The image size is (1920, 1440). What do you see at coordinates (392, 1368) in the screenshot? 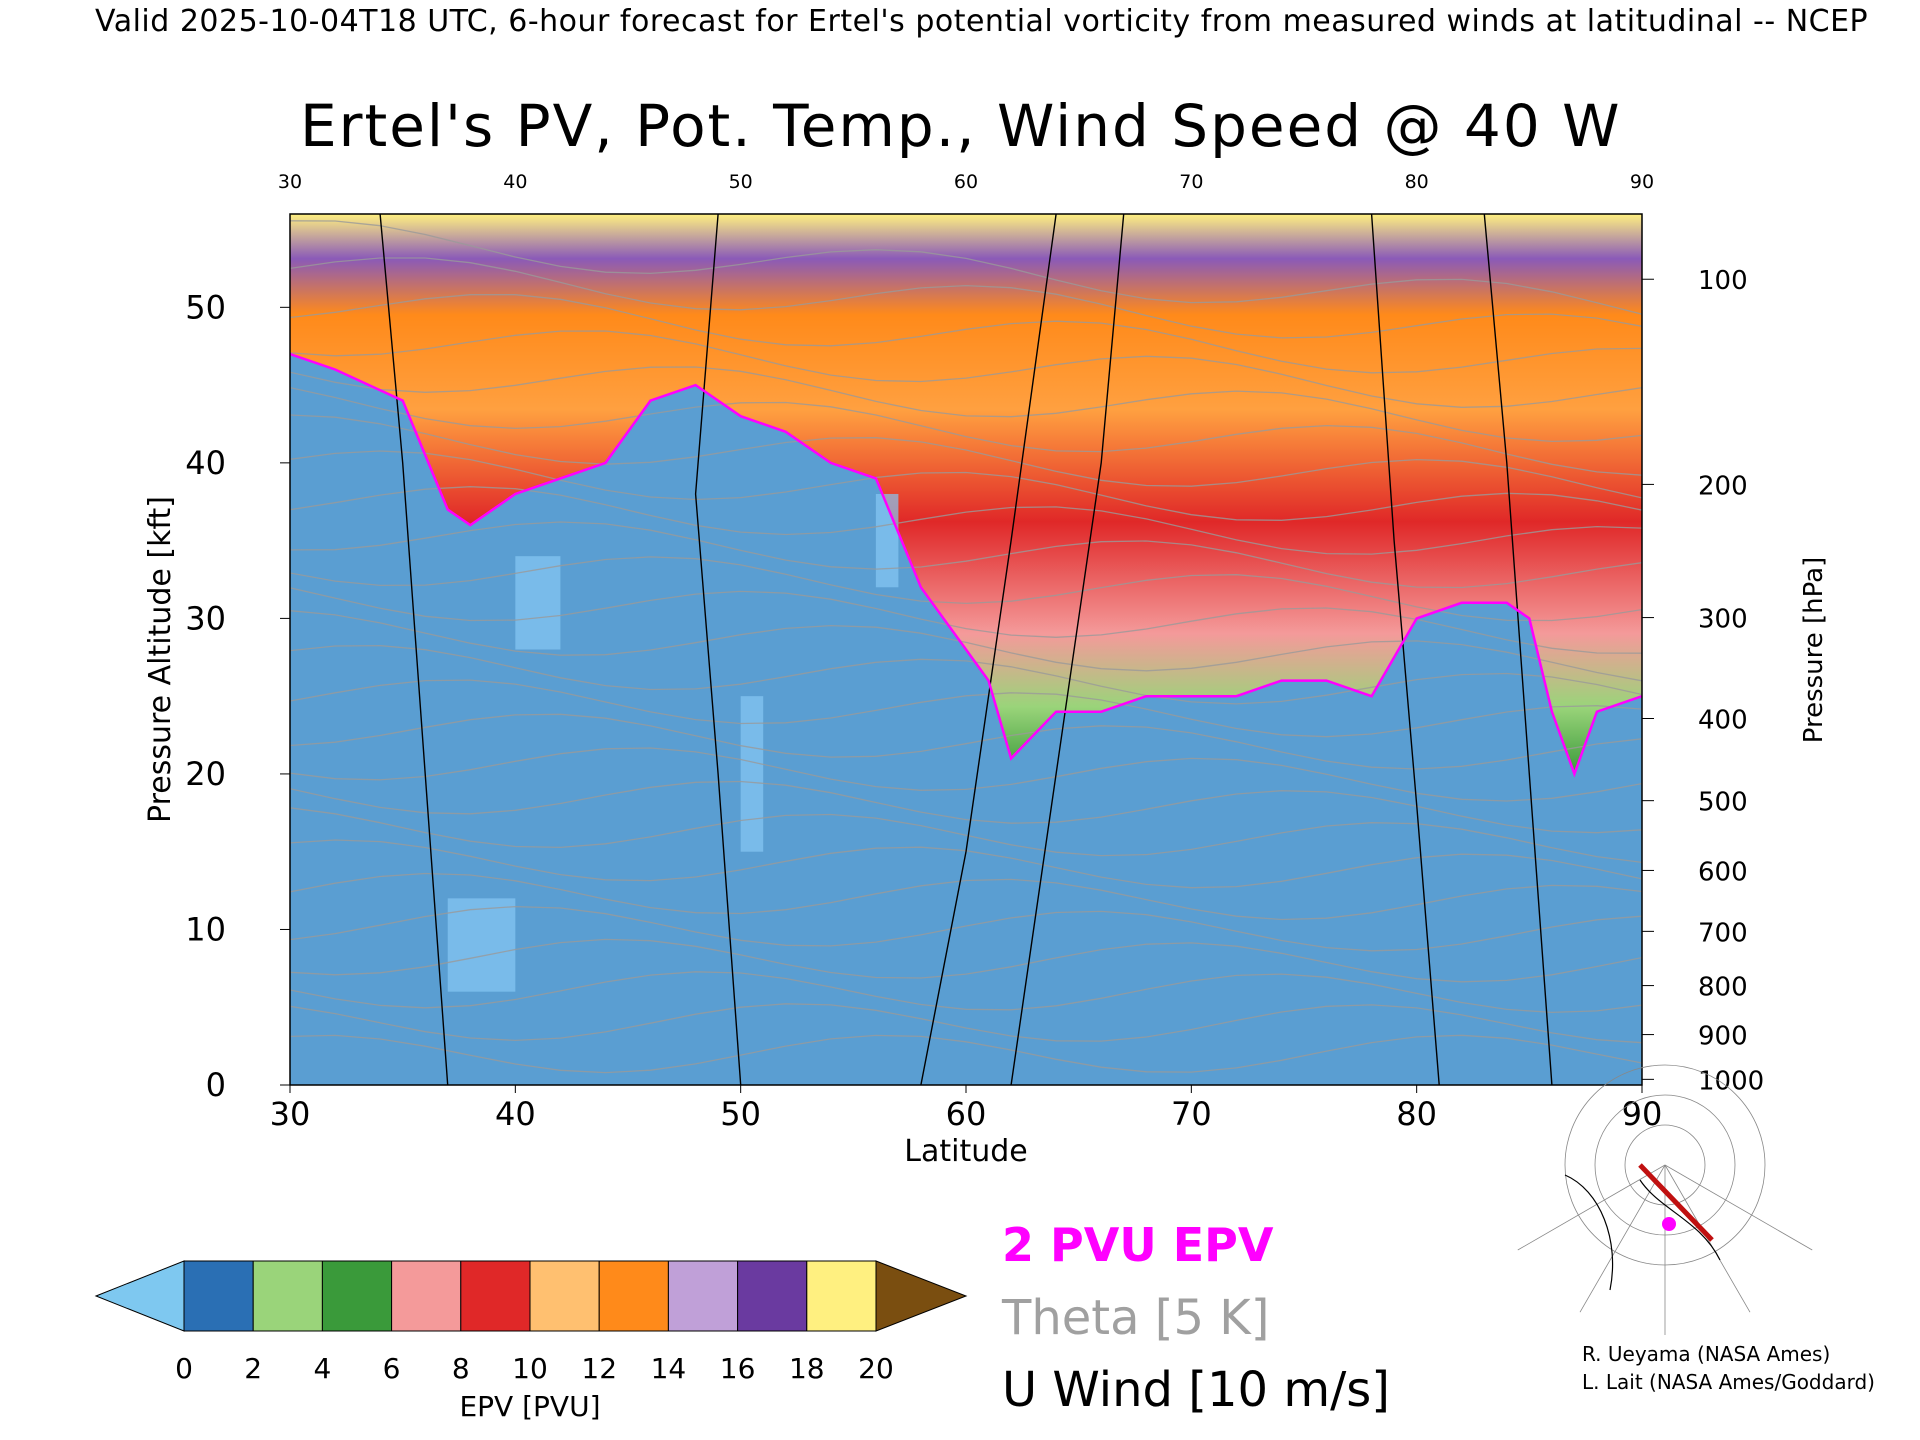
I see `colorbar-tick-label: 6` at bounding box center [392, 1368].